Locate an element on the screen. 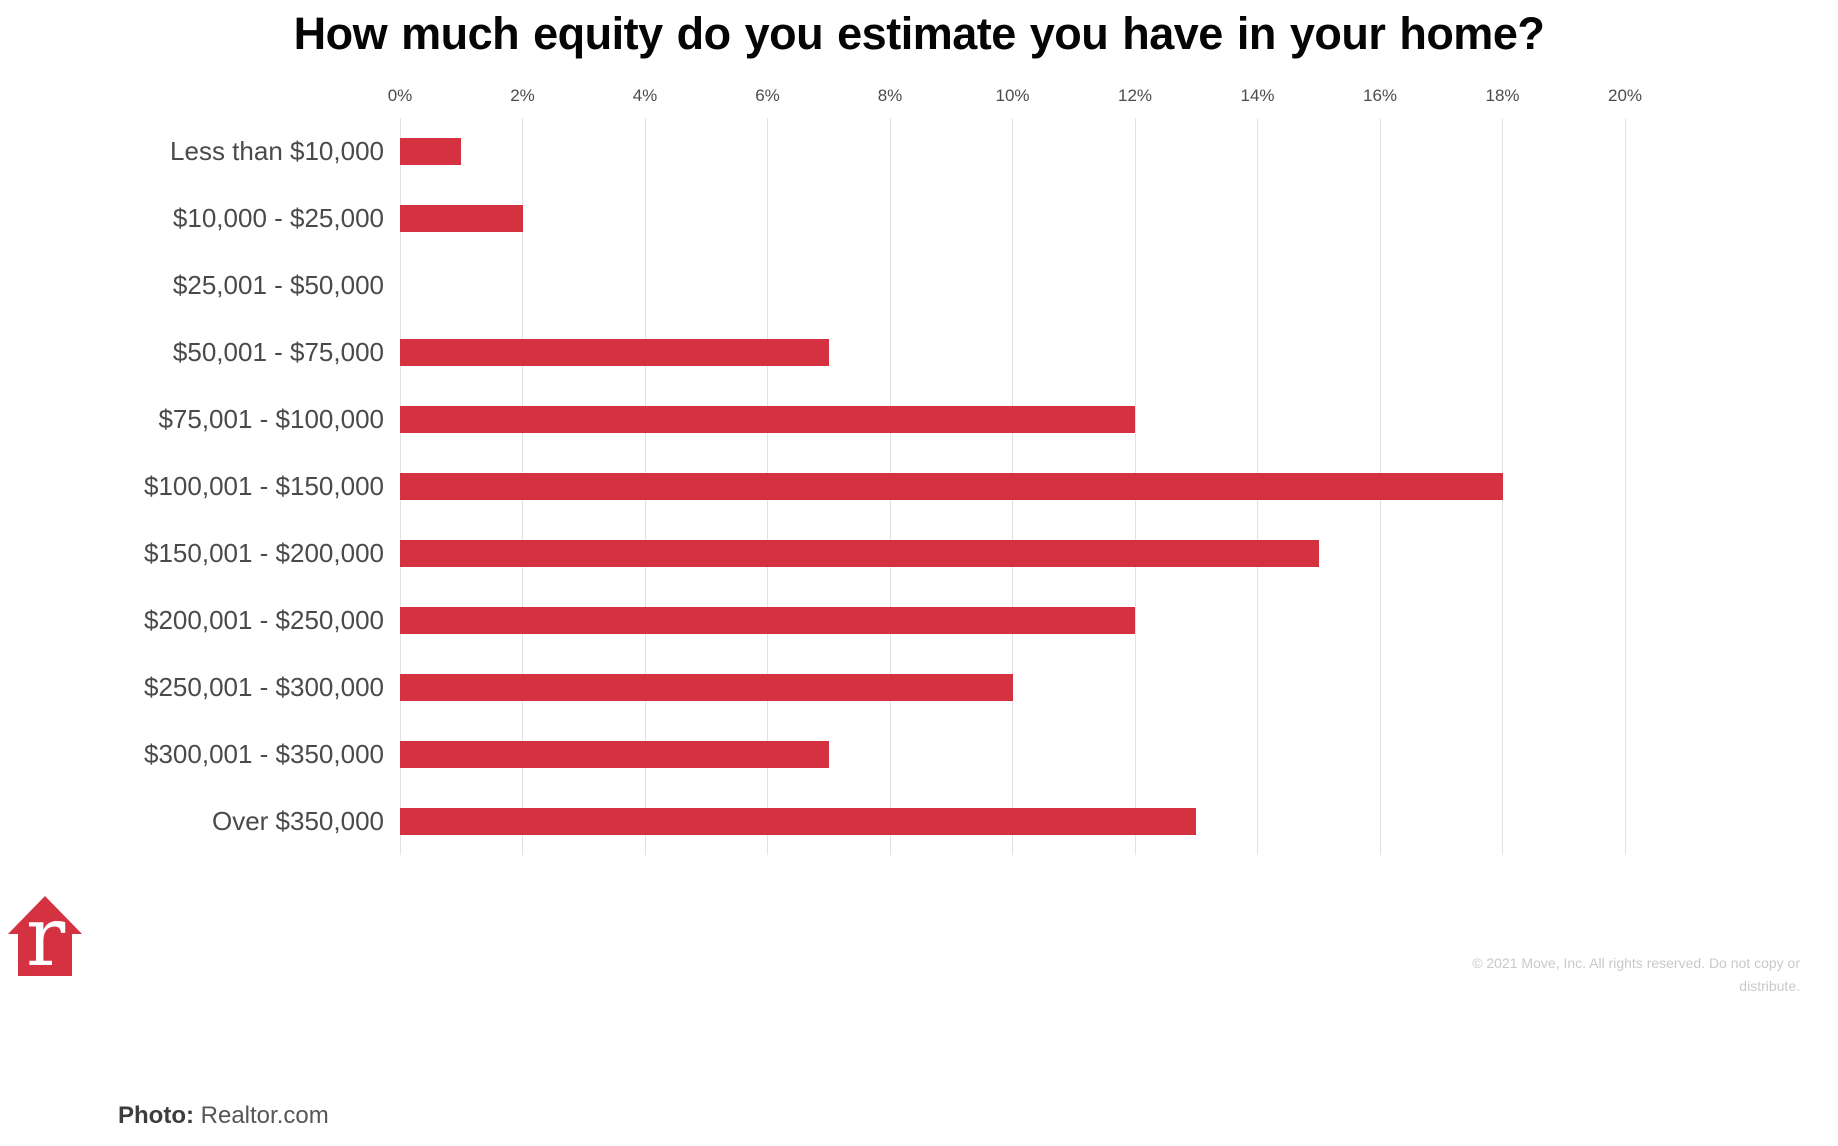 This screenshot has height=1146, width=1838. chart-row: Over $350,000 is located at coordinates (918, 821).